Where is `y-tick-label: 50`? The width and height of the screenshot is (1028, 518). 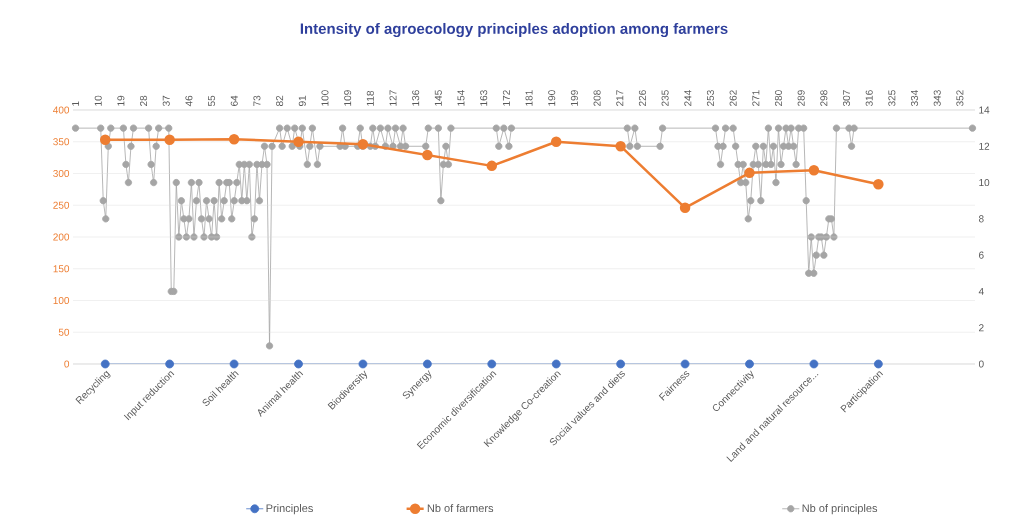 y-tick-label: 50 is located at coordinates (64, 332).